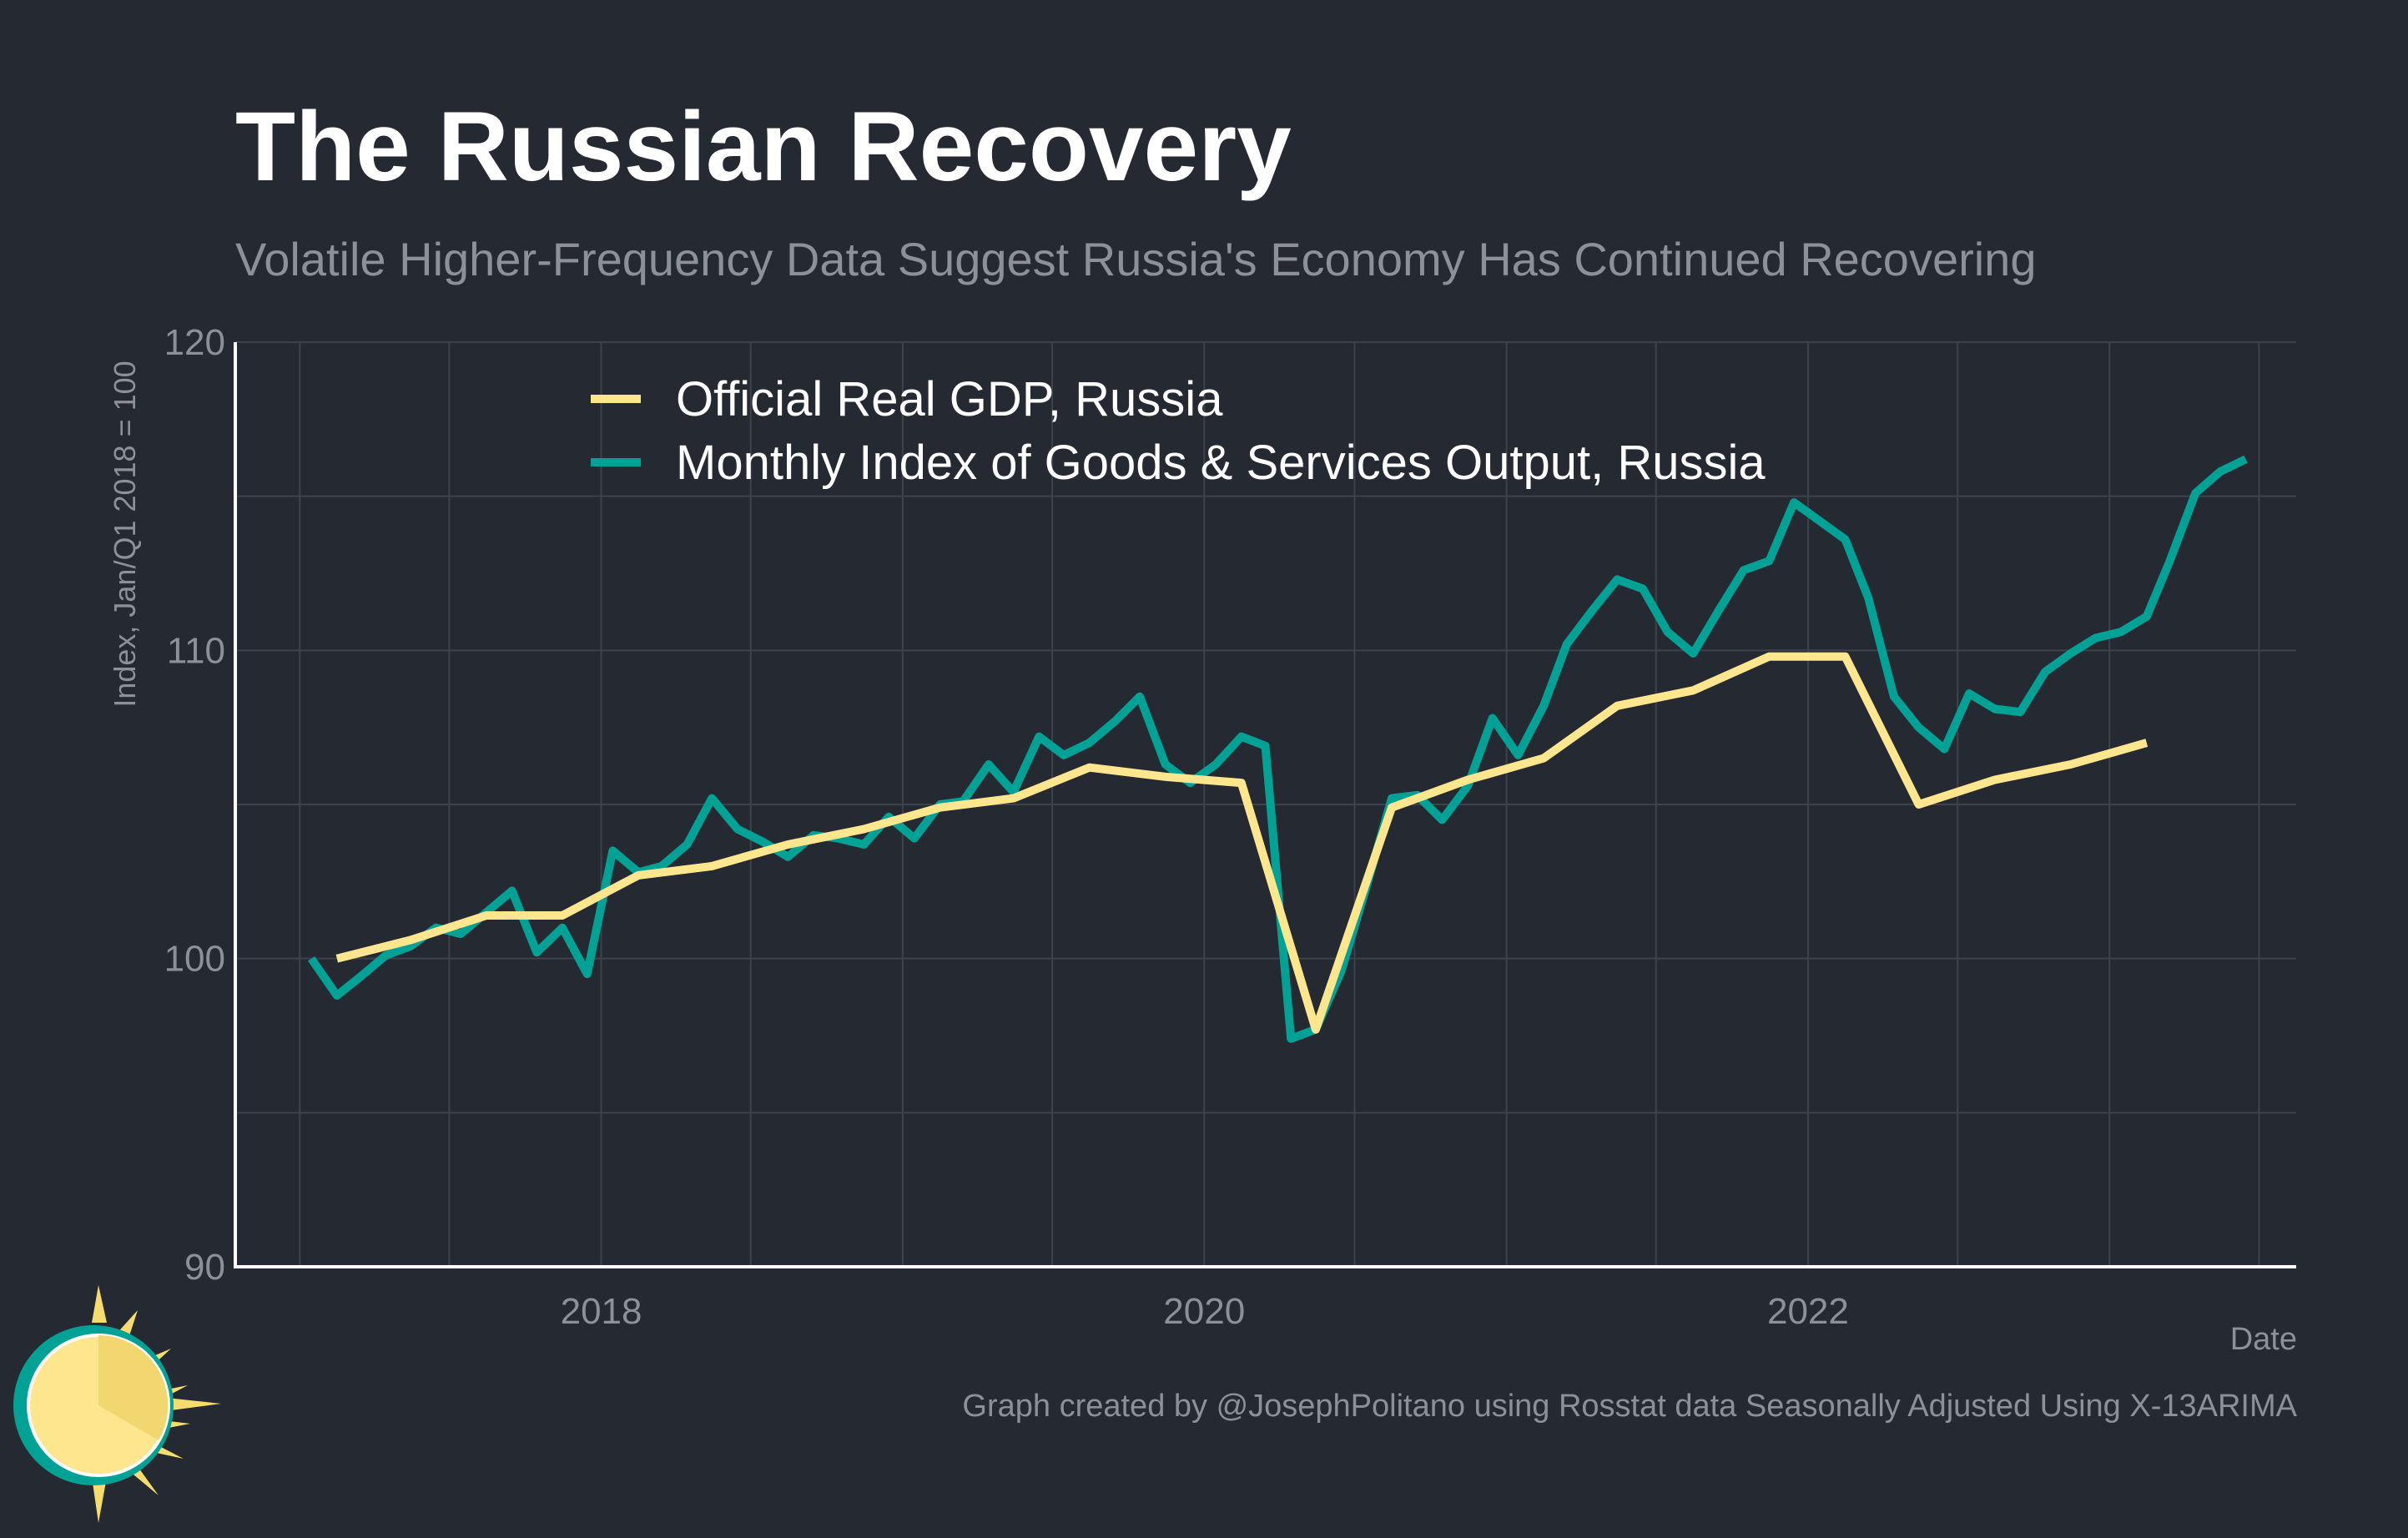 The height and width of the screenshot is (1538, 2408). Describe the element at coordinates (204, 1267) in the screenshot. I see `y-tick-label: 90` at that location.